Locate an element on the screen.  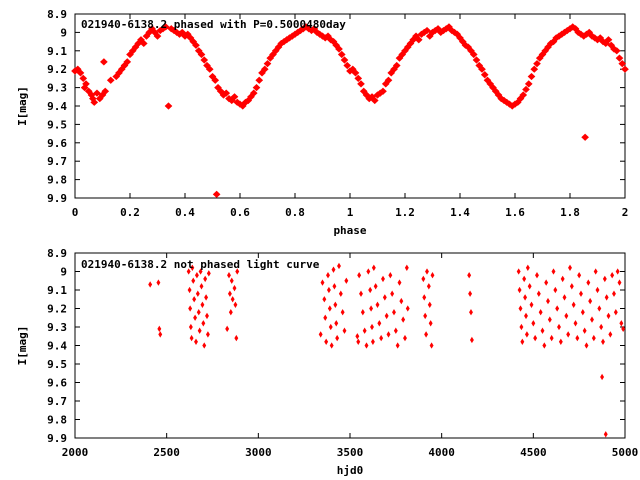
y-tick-label-9-2: 9.2 is located at coordinates (57, 69).